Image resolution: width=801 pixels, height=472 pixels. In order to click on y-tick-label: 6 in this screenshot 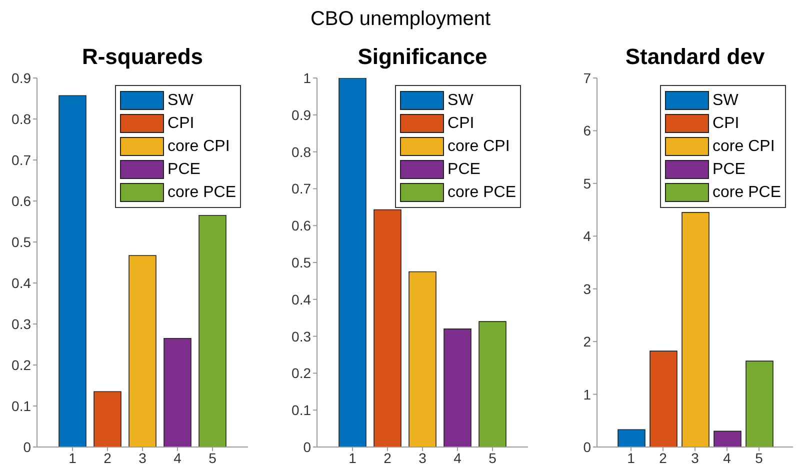, I will do `click(587, 130)`.